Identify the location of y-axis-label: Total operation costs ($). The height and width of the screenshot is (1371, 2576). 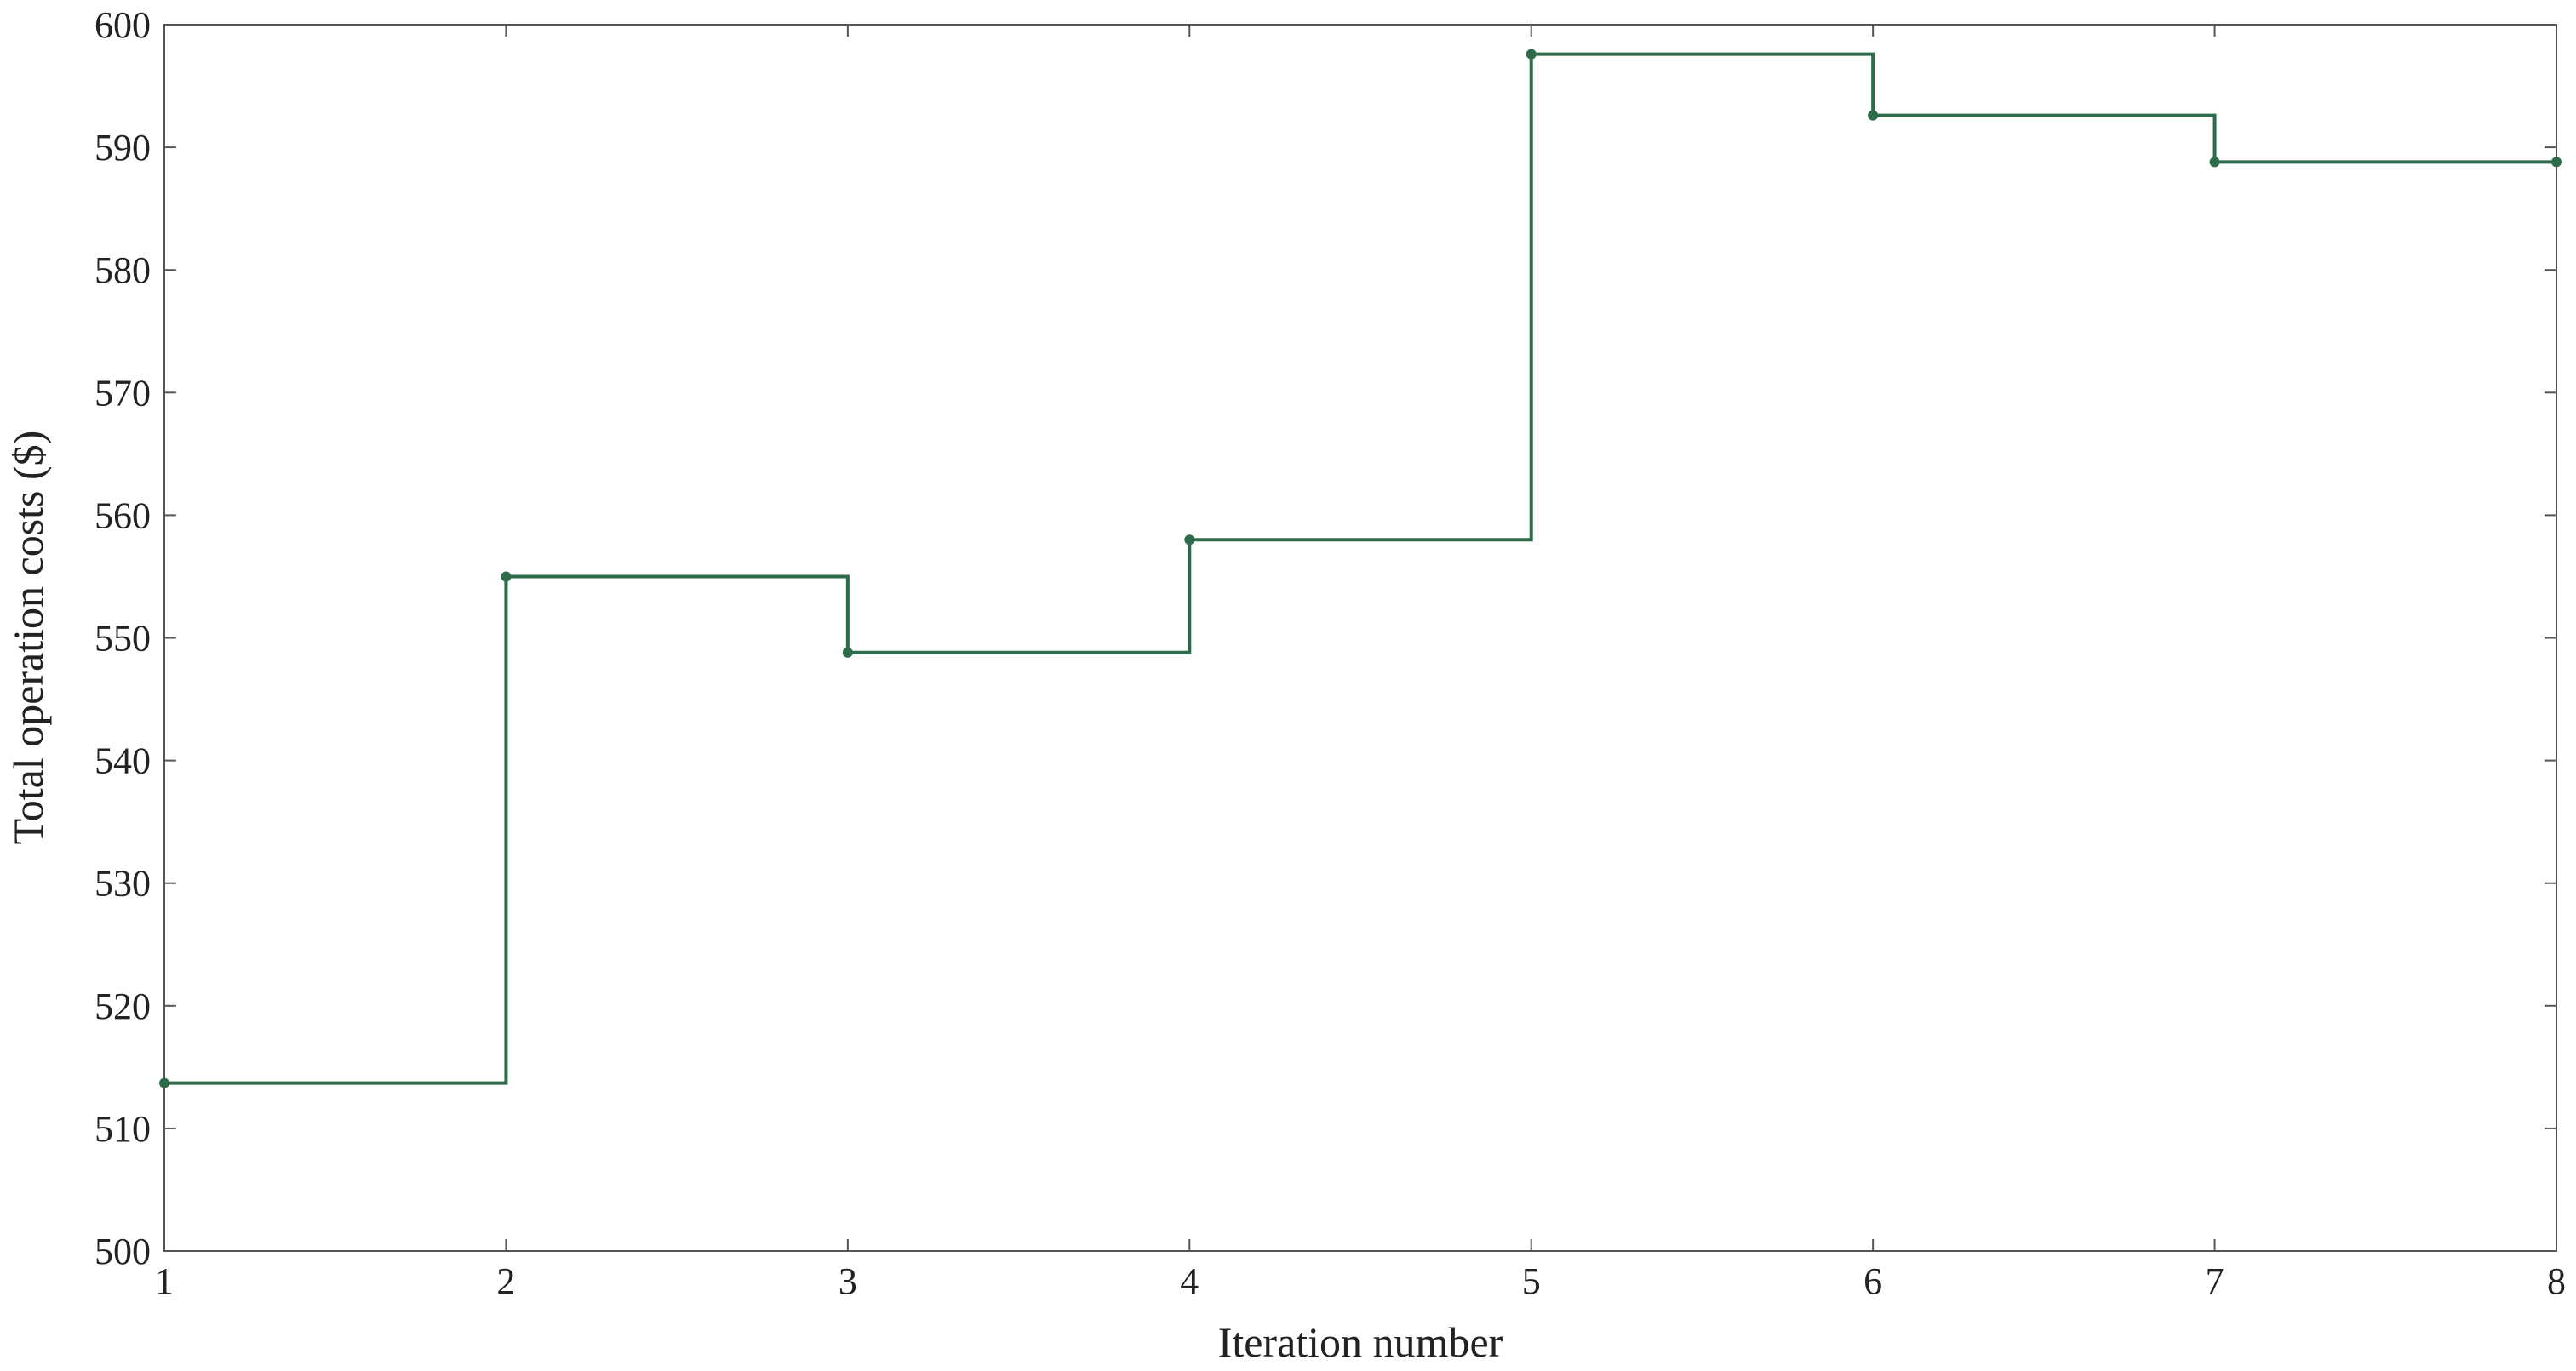
(28, 638).